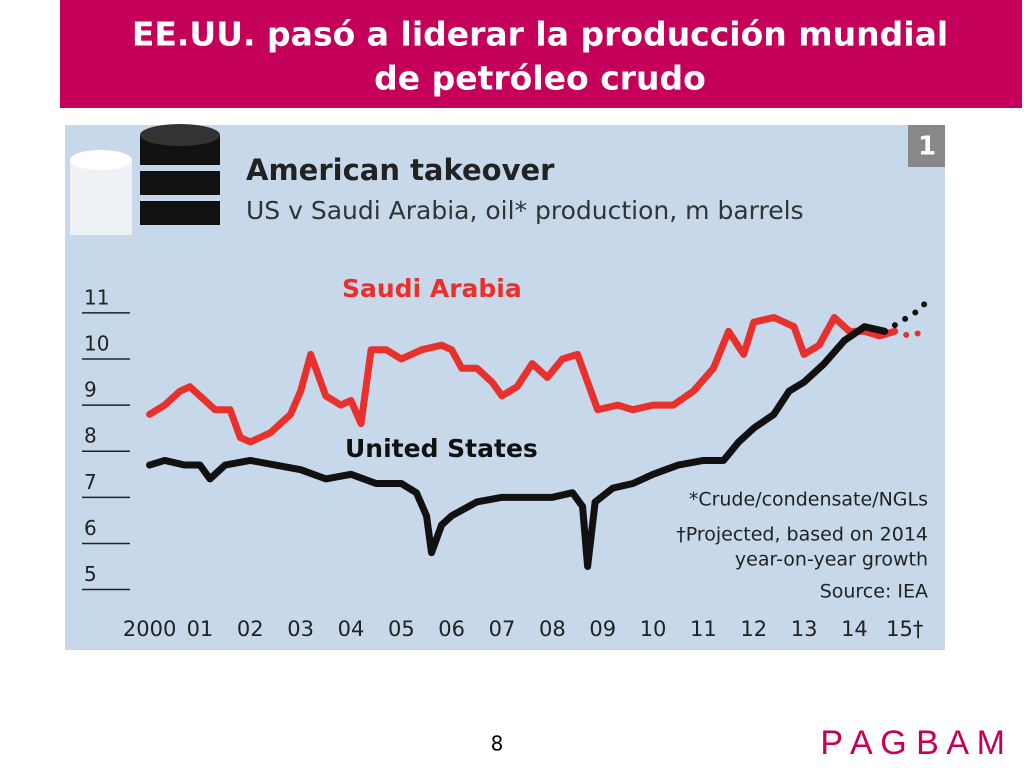 This screenshot has width=1024, height=768. Describe the element at coordinates (149, 629) in the screenshot. I see `x-tick-label: 2000` at that location.